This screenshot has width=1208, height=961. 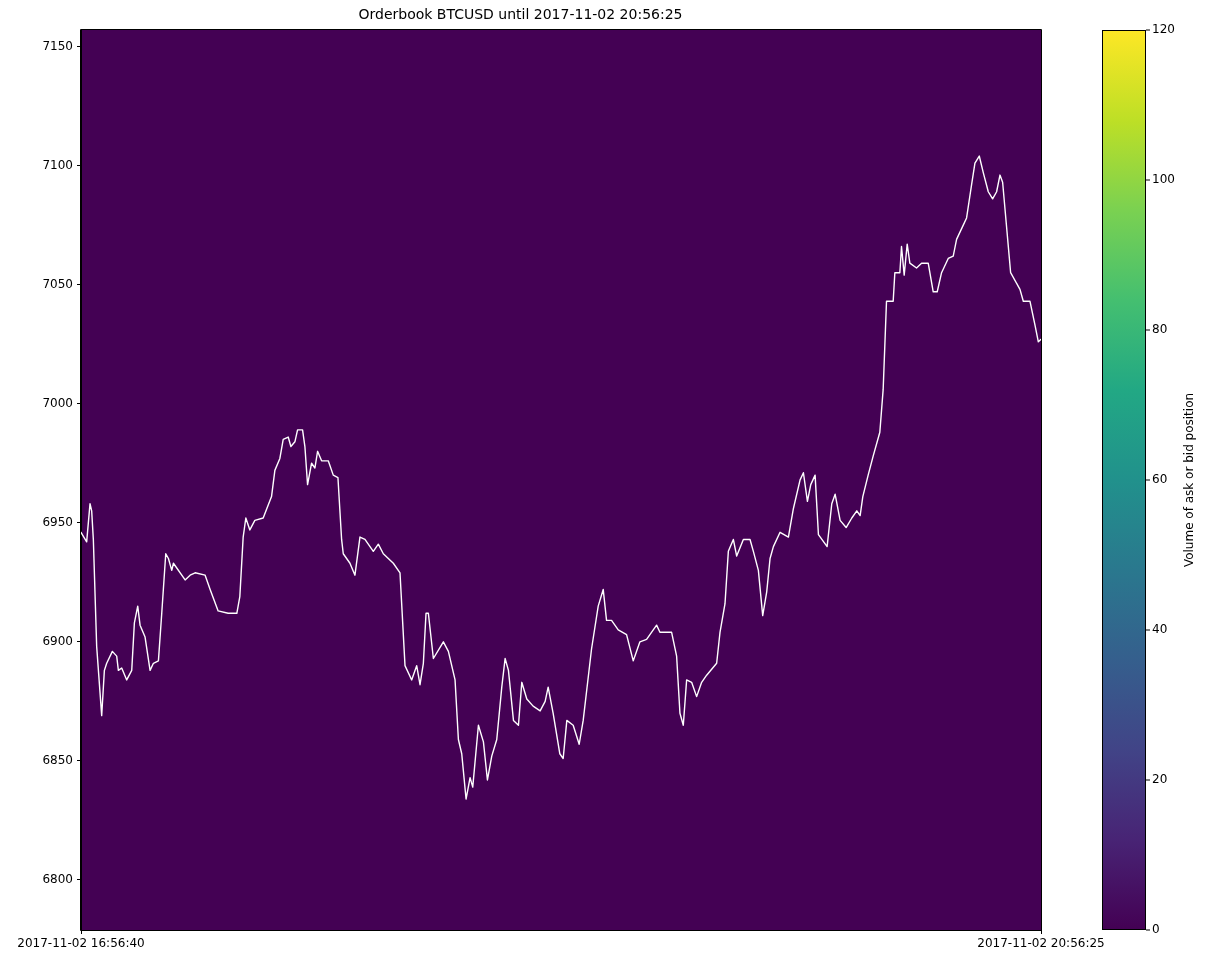 I want to click on x-tick-label: 2017-11-02 16:56:40, so click(x=81, y=943).